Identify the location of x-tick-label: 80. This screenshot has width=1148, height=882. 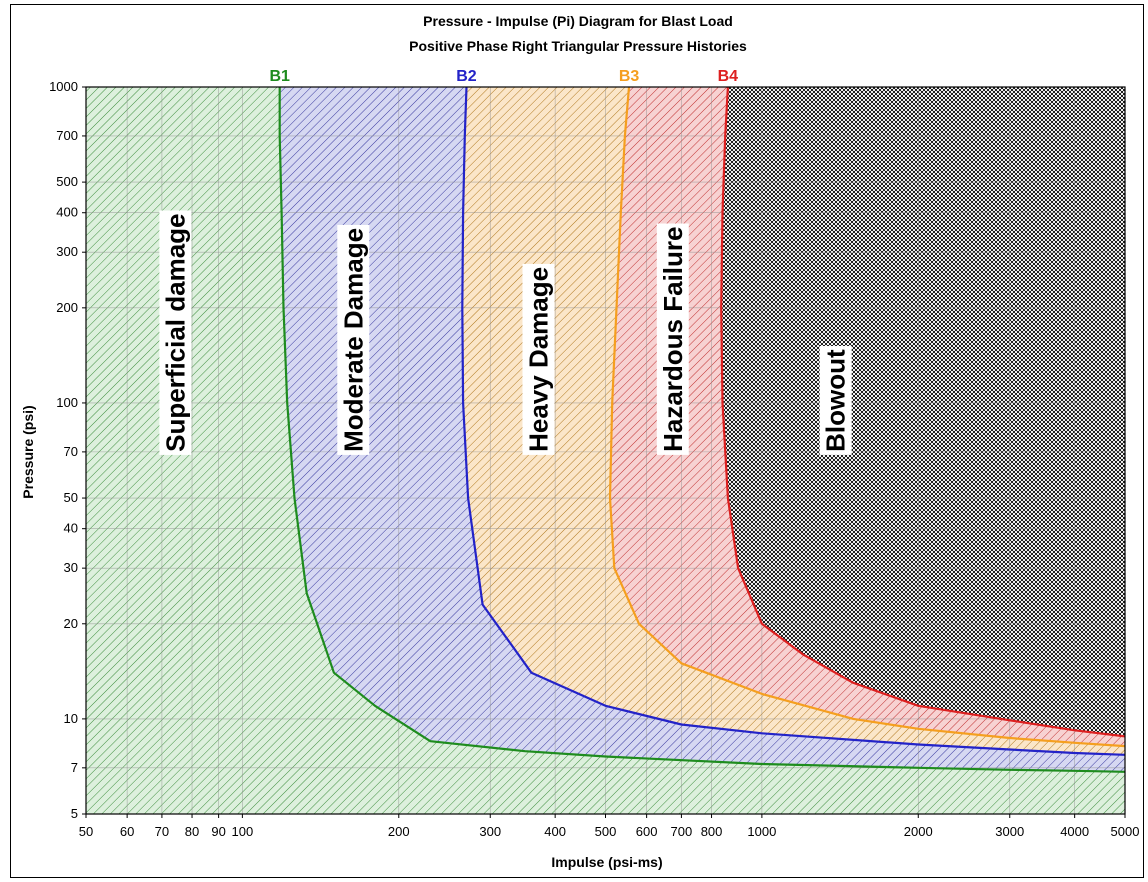
(192, 831).